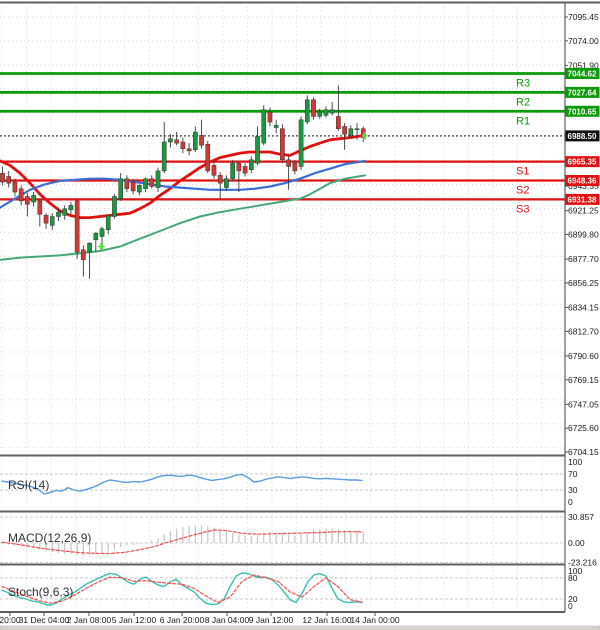  I want to click on time-axis-label: 2 Jan 08:00, so click(89, 620).